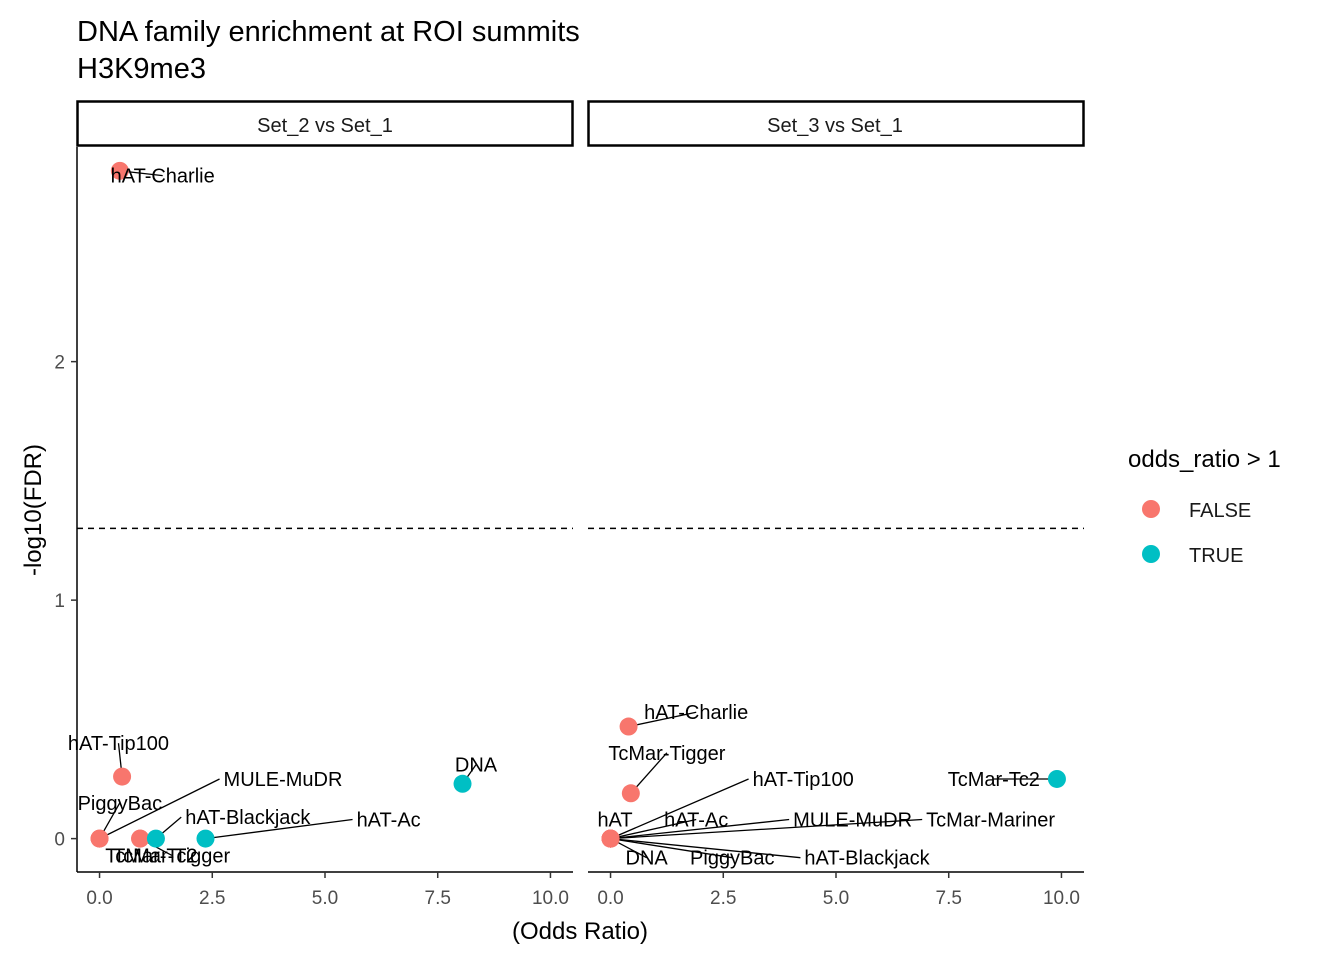 Image resolution: width=1344 pixels, height=960 pixels. Describe the element at coordinates (1220, 511) in the screenshot. I see `legend-label-false: FALSE` at that location.